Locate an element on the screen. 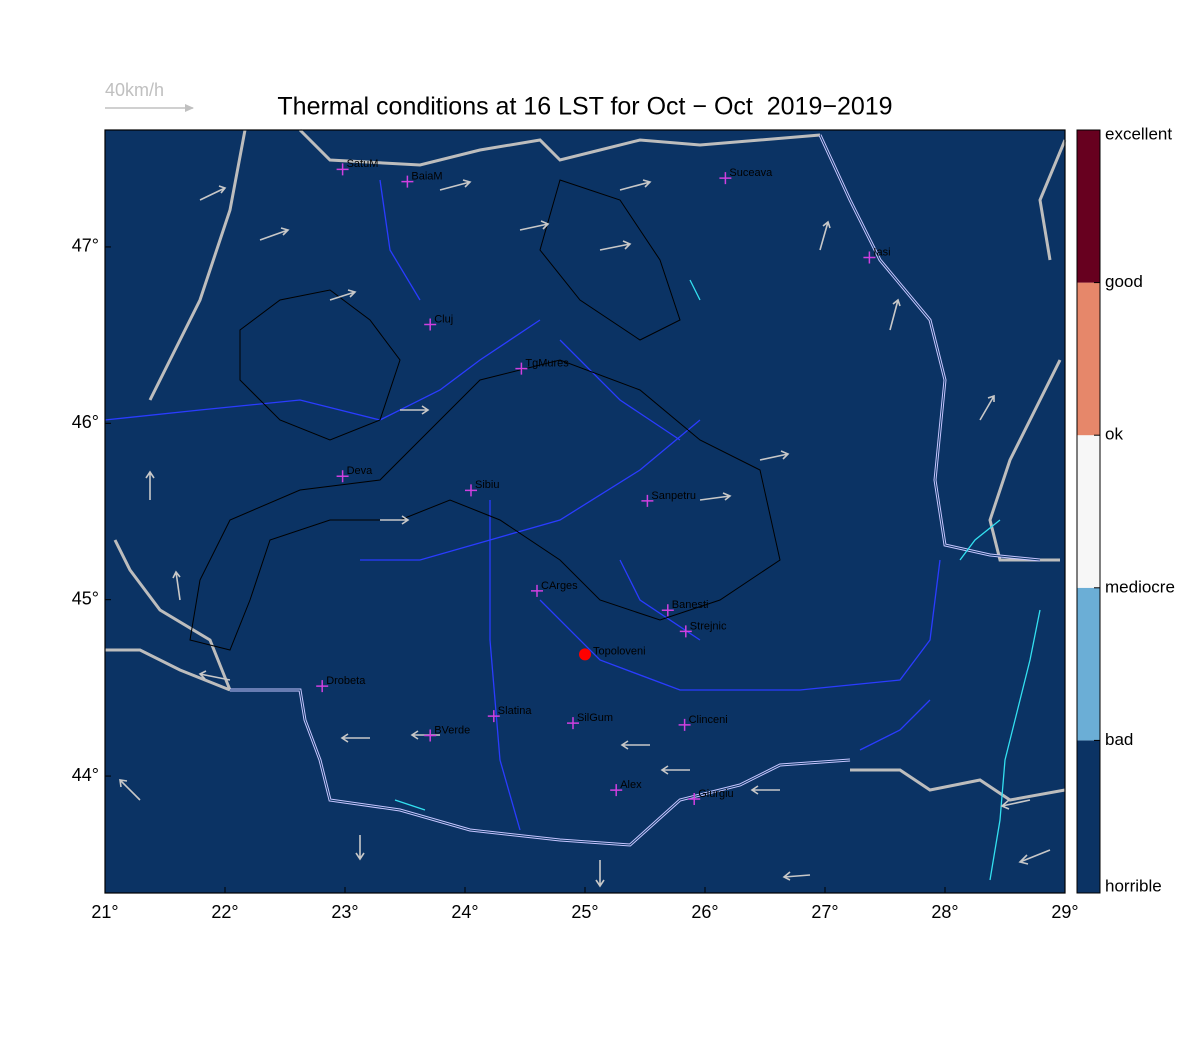  city-label: BaiaM is located at coordinates (426, 177).